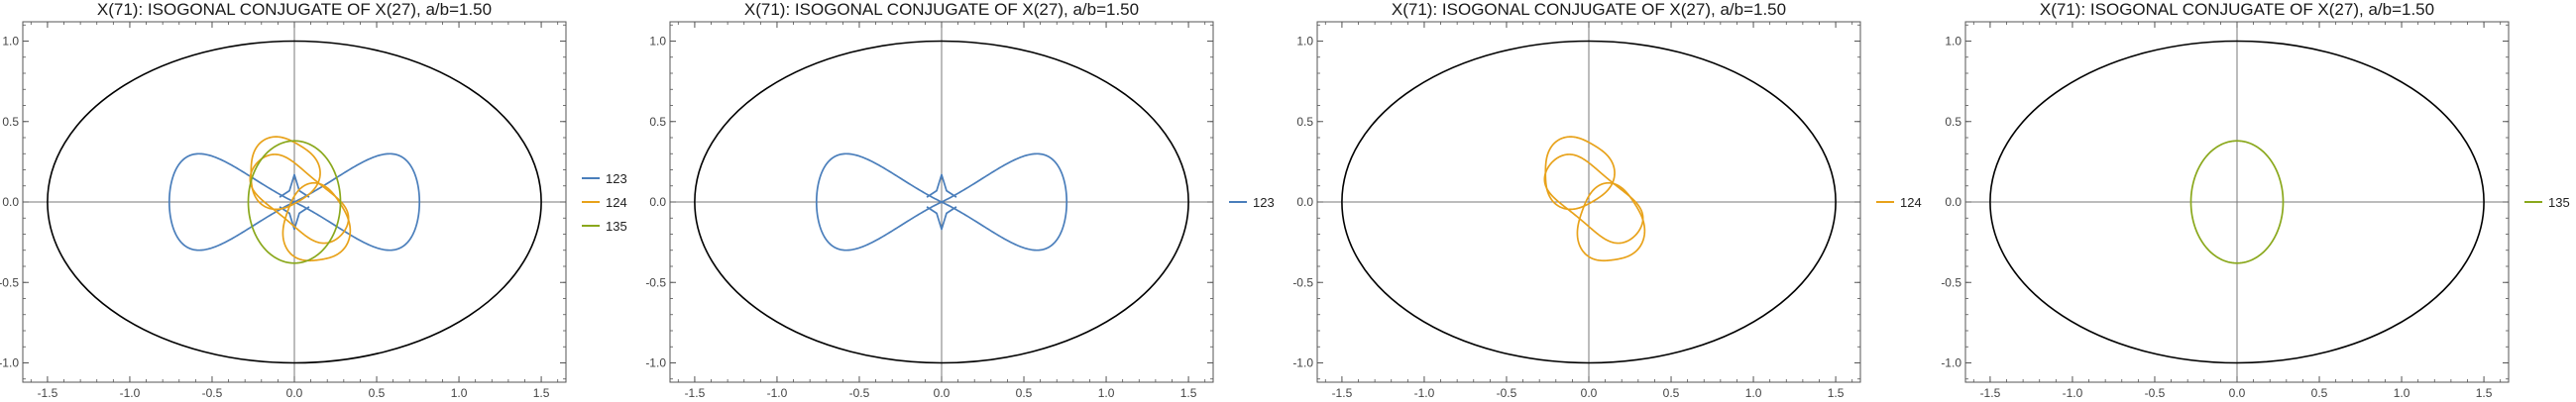 This screenshot has width=2576, height=402. What do you see at coordinates (604, 202) in the screenshot?
I see `legend: 123 124 135` at bounding box center [604, 202].